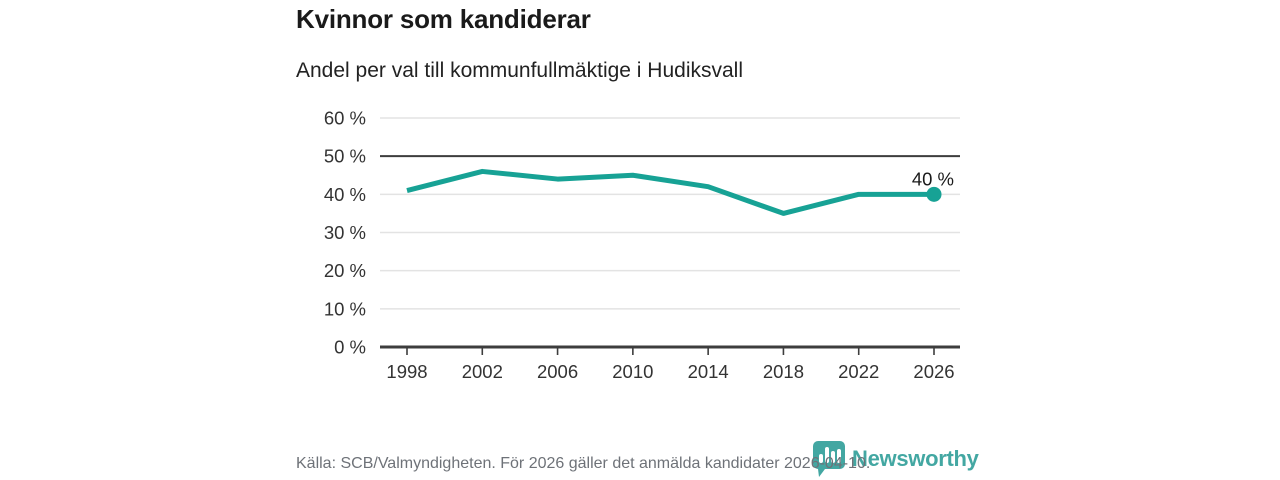 The image size is (1280, 480). What do you see at coordinates (350, 347) in the screenshot?
I see `y-tick-label: 0 %` at bounding box center [350, 347].